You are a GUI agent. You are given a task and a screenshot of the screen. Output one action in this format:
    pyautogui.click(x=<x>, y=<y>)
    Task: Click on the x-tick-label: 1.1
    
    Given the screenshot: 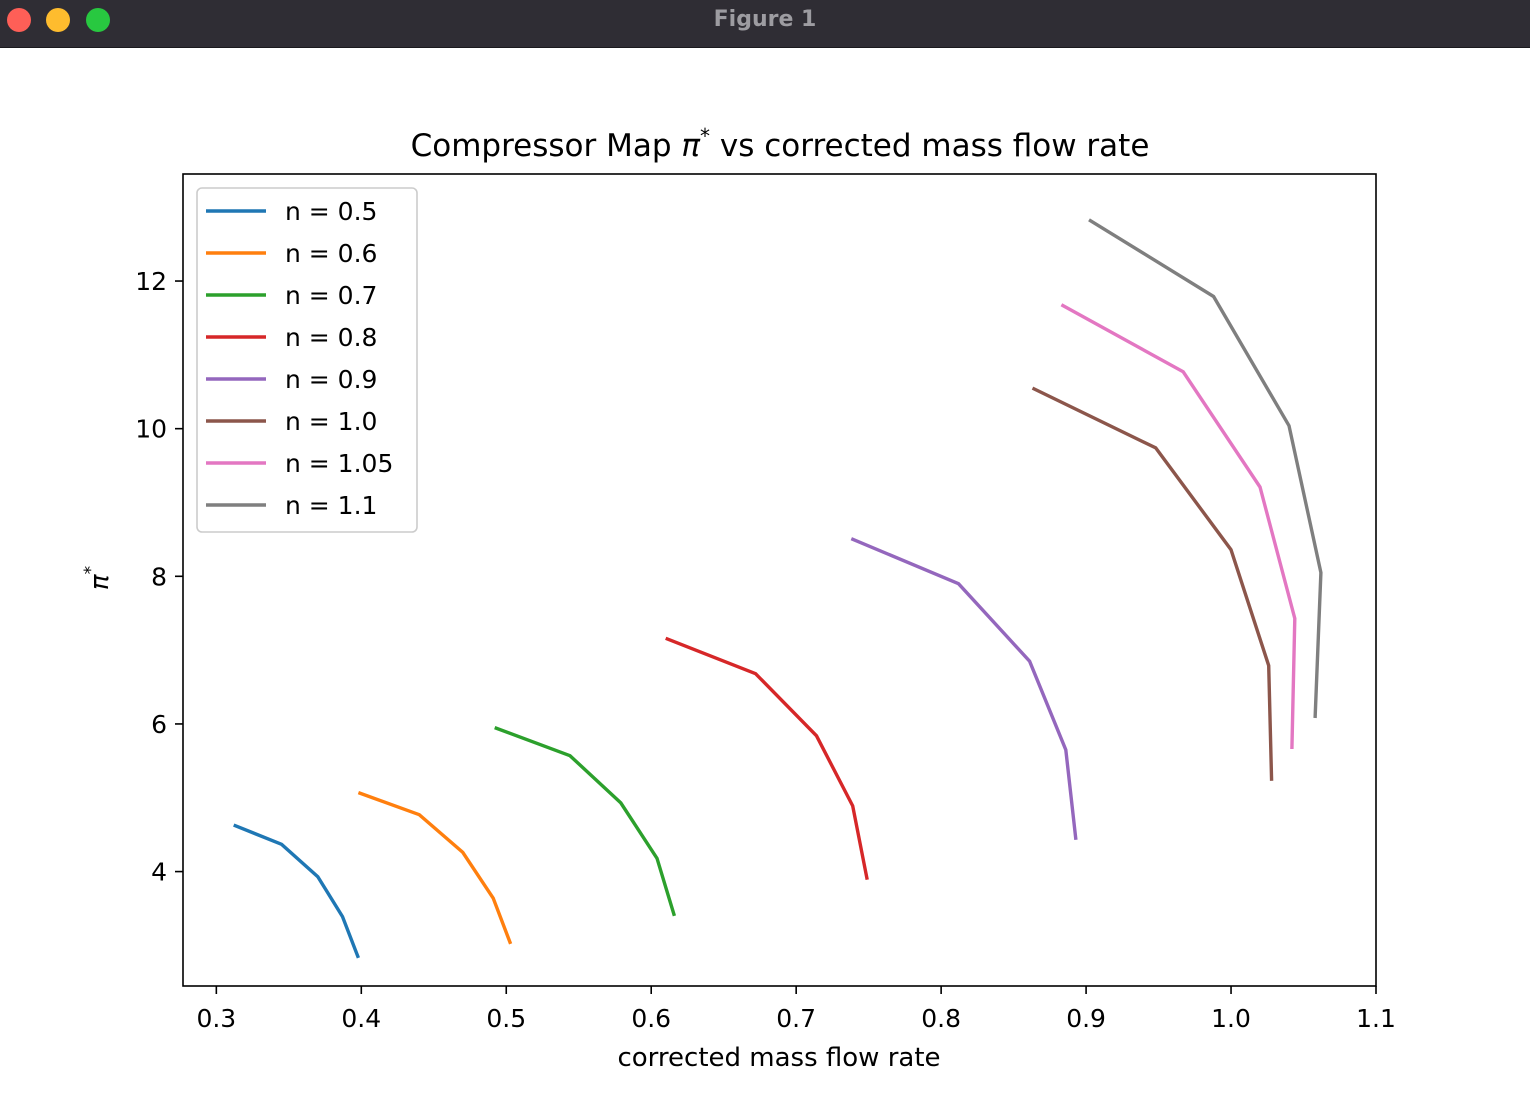 What is the action you would take?
    pyautogui.click(x=1376, y=1018)
    